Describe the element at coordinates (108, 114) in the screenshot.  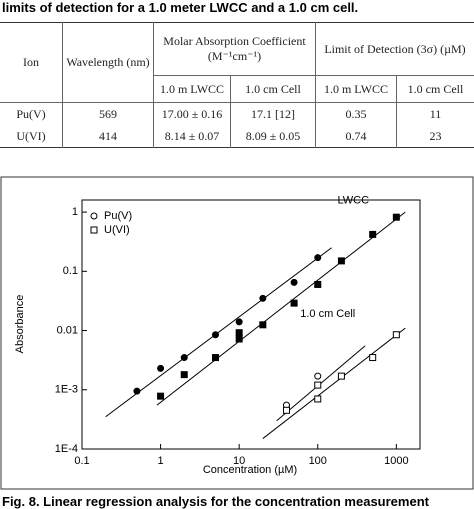
I see `cell: 569` at that location.